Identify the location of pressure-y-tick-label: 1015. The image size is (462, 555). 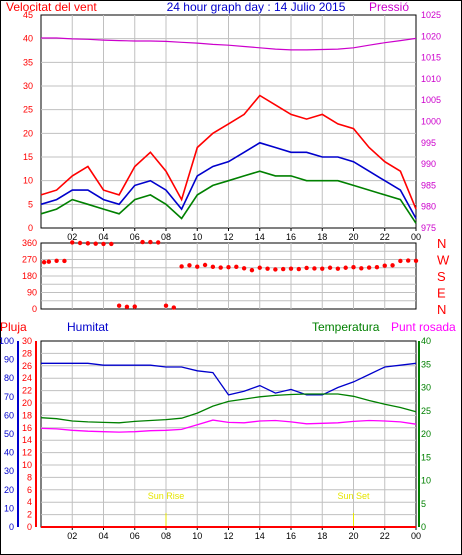
(431, 58).